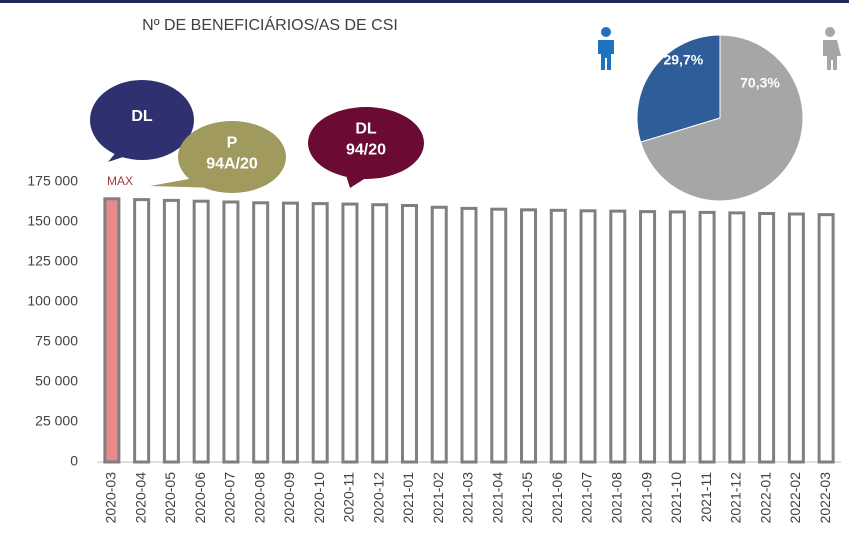 This screenshot has width=849, height=550. Describe the element at coordinates (232, 143) in the screenshot. I see `bubble-text: P` at that location.